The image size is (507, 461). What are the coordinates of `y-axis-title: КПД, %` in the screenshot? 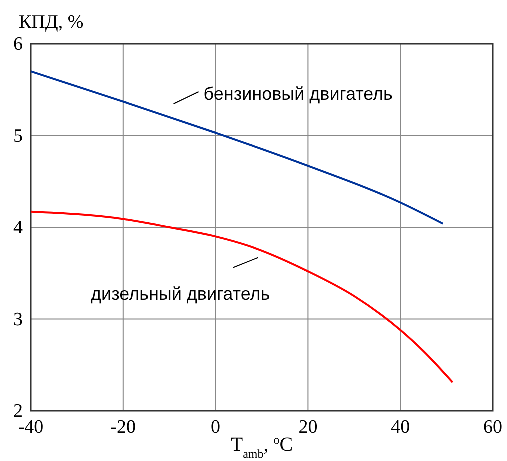 It's located at (51, 22).